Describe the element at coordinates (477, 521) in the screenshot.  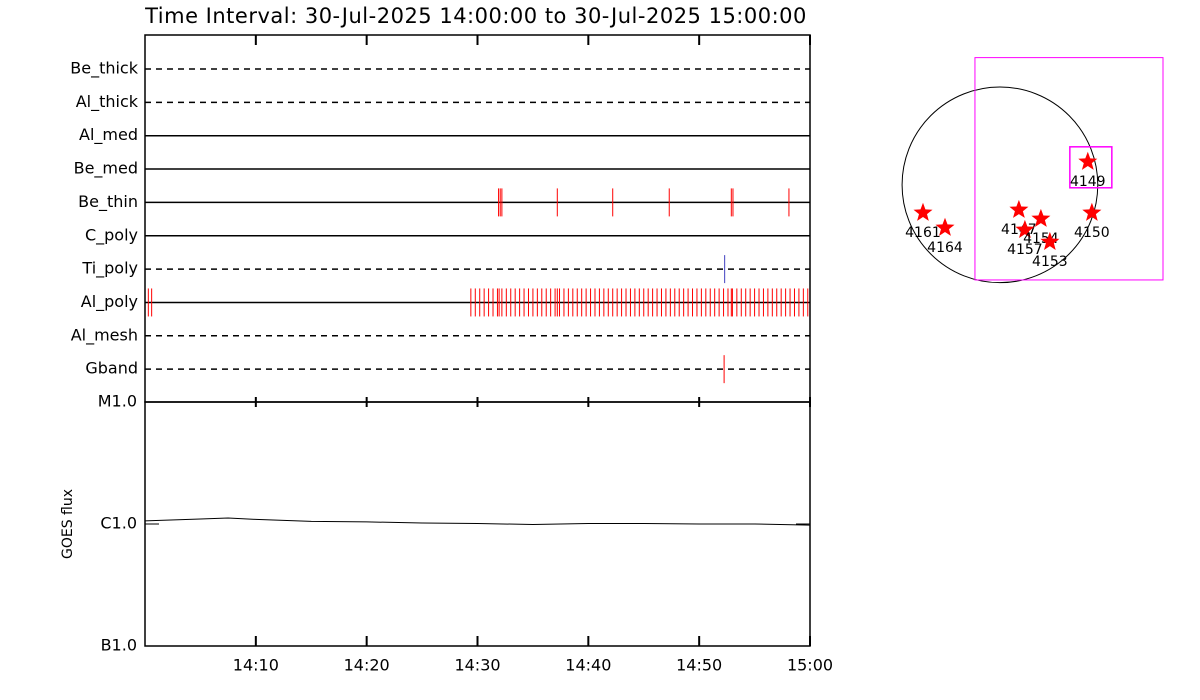
I see `flux-line` at that location.